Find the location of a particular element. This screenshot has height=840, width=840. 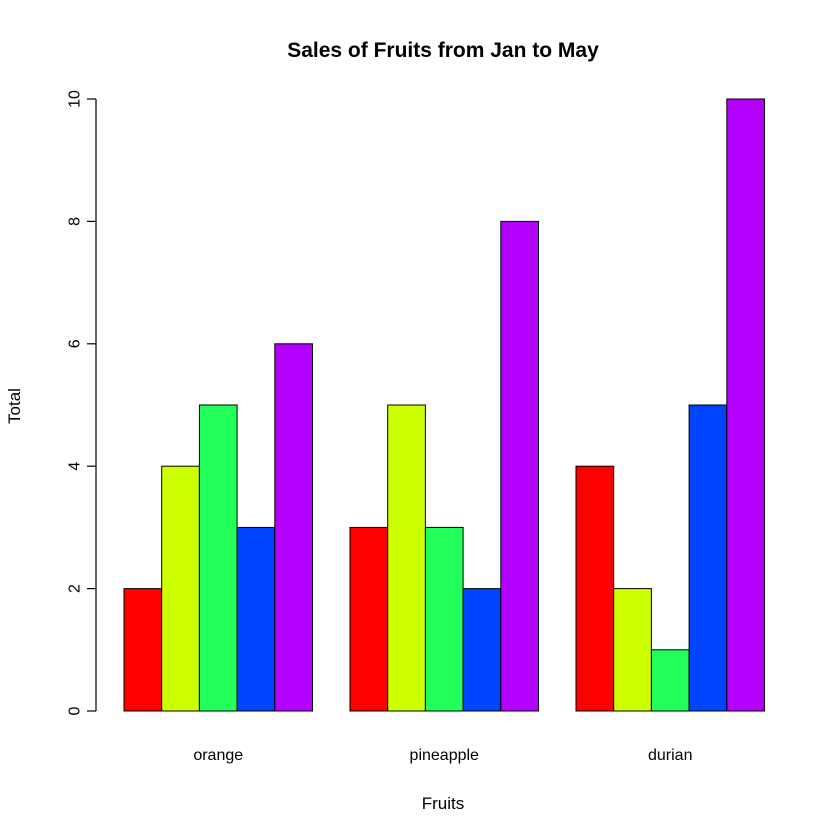

y-tick-label: 8 is located at coordinates (75, 221).